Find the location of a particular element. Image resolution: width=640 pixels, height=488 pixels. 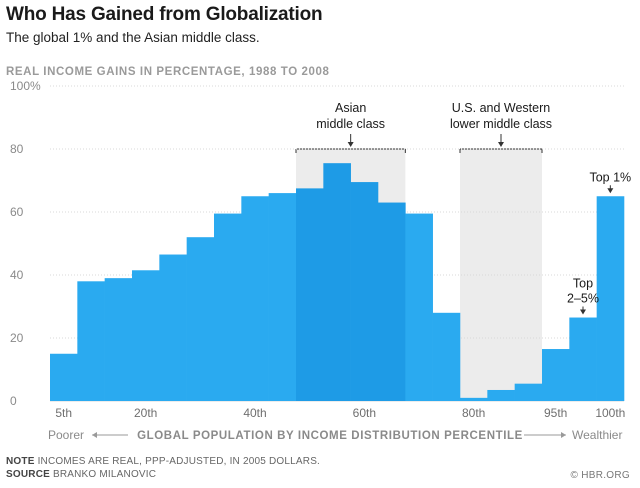

y-tick-label: 60 is located at coordinates (17, 212).